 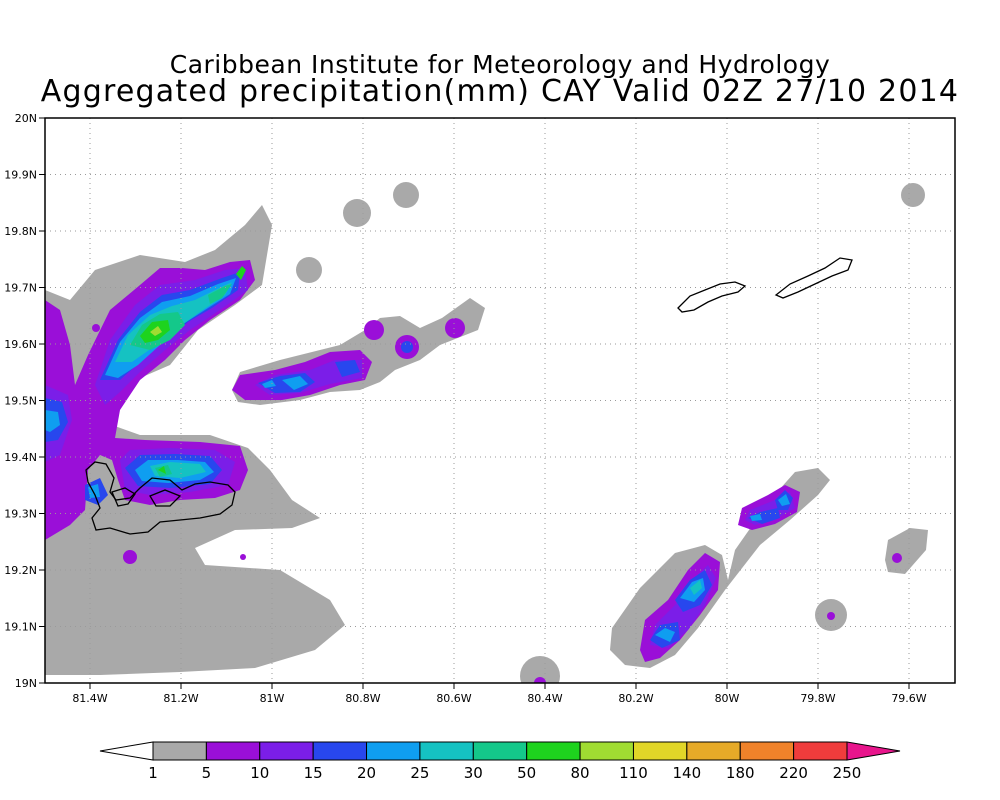 I want to click on lat-label: 19.7N, so click(x=20, y=288).